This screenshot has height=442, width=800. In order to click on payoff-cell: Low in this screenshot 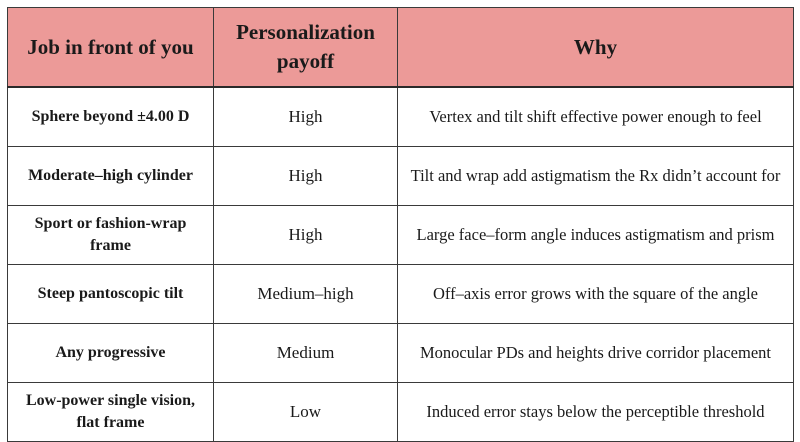, I will do `click(305, 412)`.